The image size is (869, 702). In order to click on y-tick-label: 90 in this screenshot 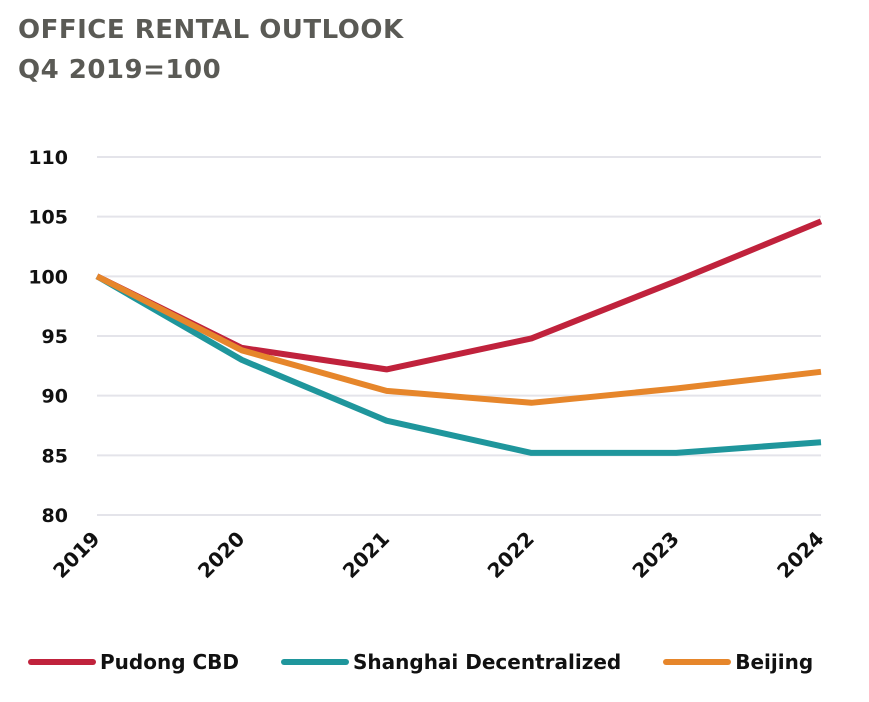, I will do `click(55, 397)`.